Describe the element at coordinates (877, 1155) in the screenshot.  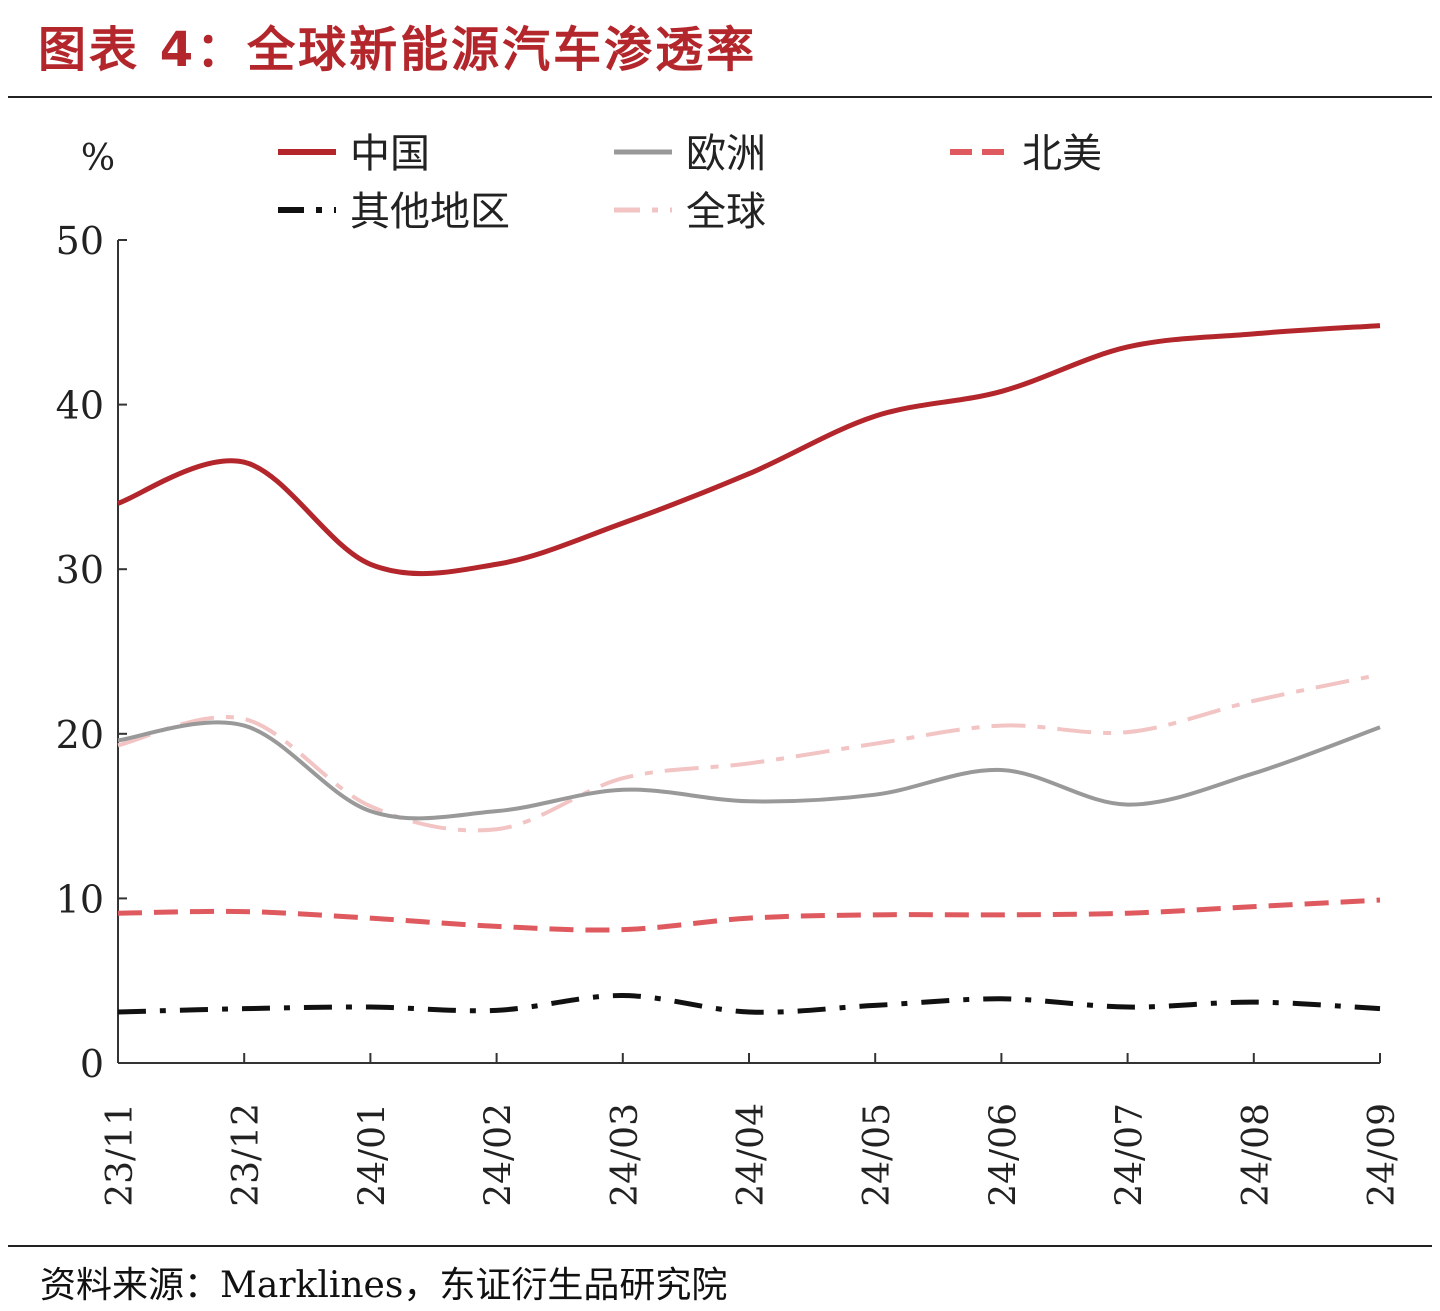
I see `x-tick-label: 24/05` at that location.